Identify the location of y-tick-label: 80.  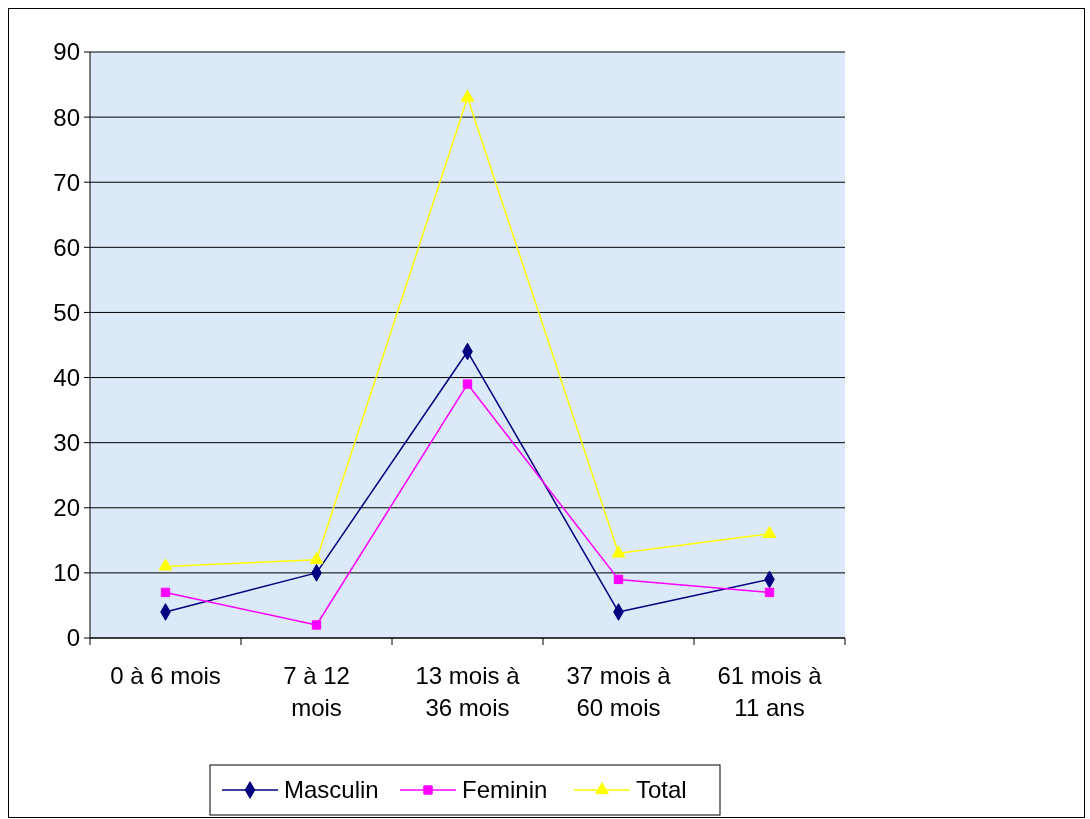
(66, 117).